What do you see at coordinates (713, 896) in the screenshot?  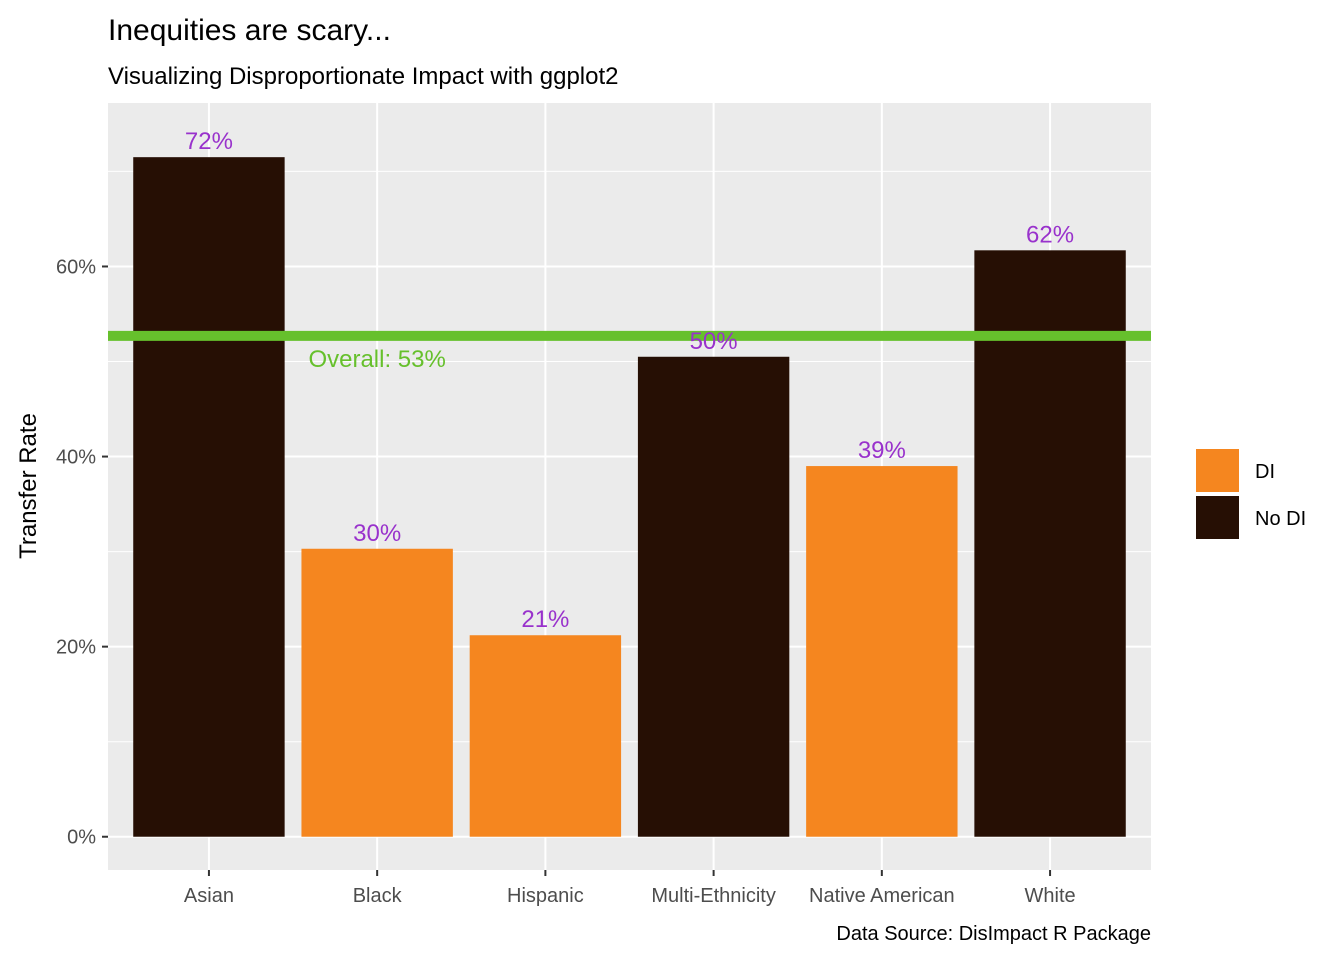 I see `x-tick-label: Multi-Ethnicity` at bounding box center [713, 896].